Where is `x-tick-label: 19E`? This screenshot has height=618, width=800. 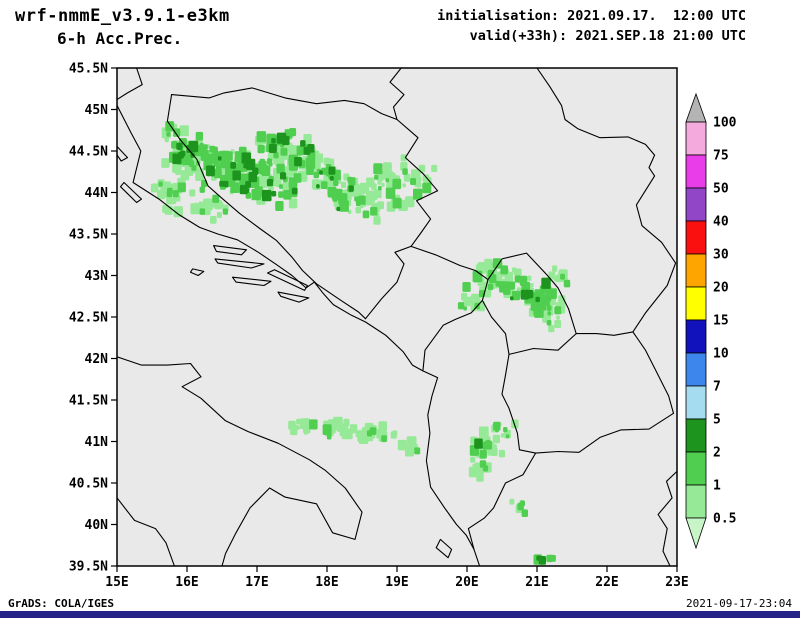
x-tick-label: 19E is located at coordinates (396, 582).